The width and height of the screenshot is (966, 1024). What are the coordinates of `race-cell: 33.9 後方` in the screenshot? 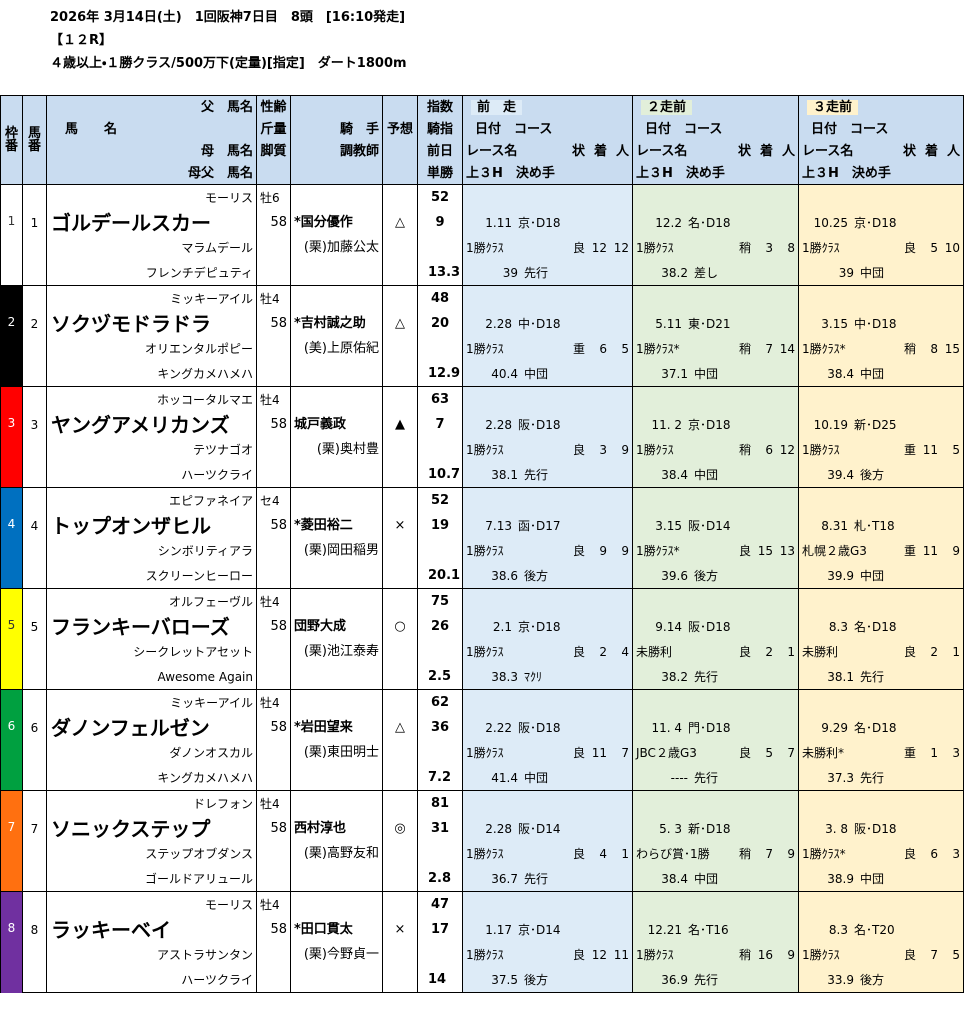 It's located at (881, 980).